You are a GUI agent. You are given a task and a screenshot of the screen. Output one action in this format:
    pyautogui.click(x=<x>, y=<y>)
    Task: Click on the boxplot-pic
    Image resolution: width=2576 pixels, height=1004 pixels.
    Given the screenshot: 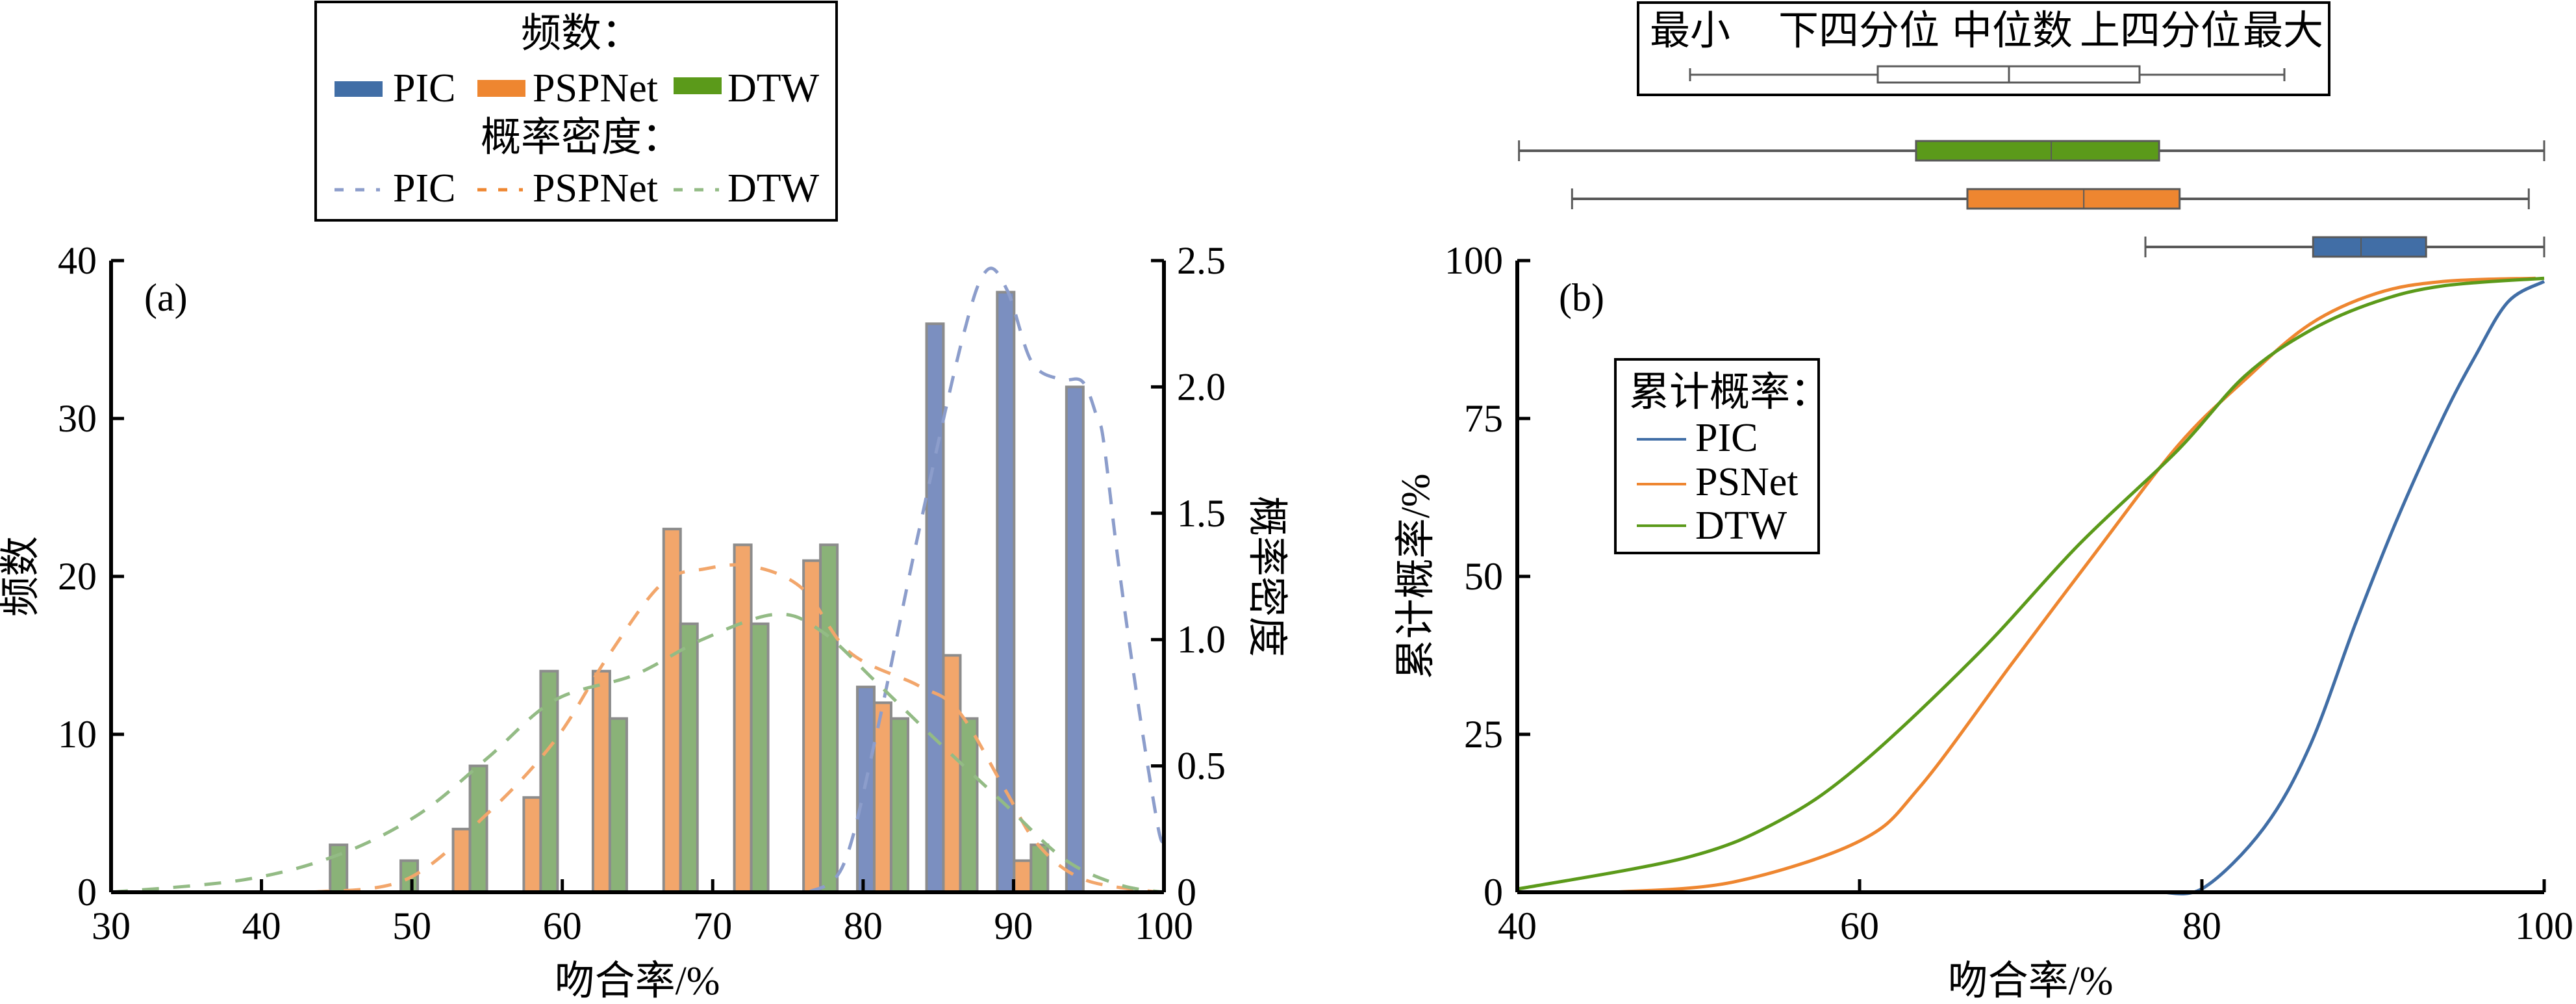 What is the action you would take?
    pyautogui.click(x=2345, y=247)
    